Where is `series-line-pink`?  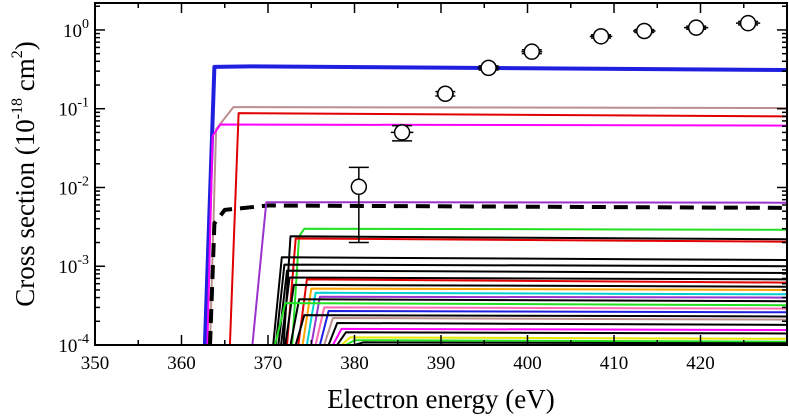 series-line-pink is located at coordinates (550, 325).